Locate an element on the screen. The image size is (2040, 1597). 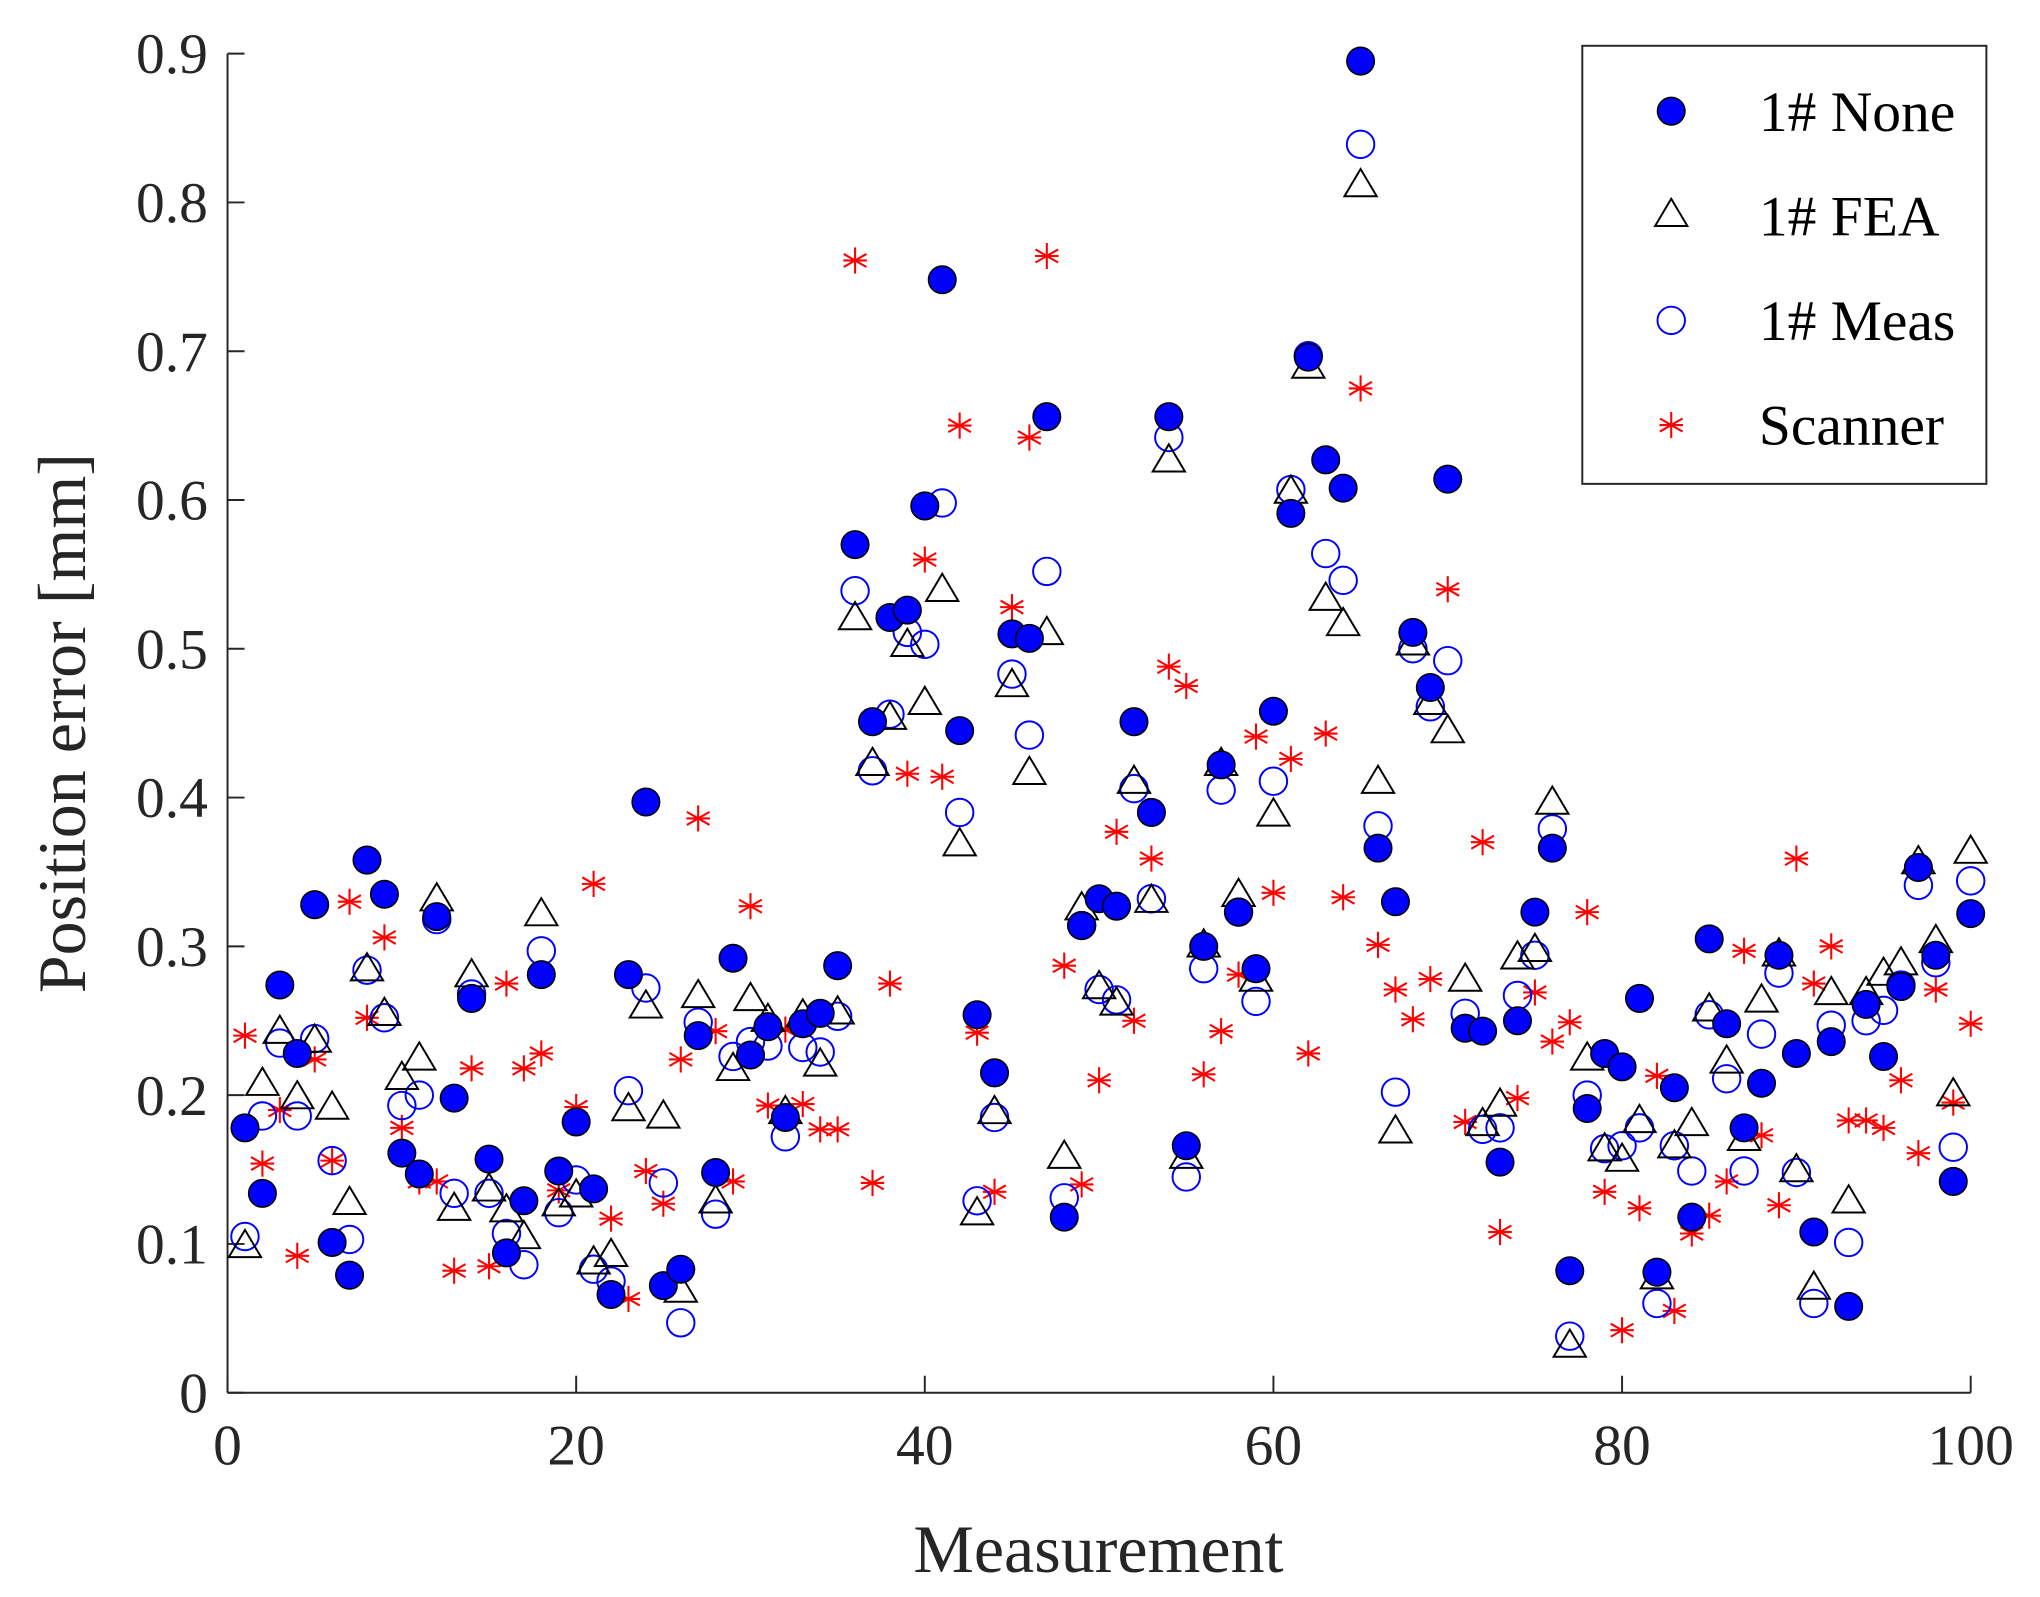
y-tick-label: 0.4 is located at coordinates (172, 798).